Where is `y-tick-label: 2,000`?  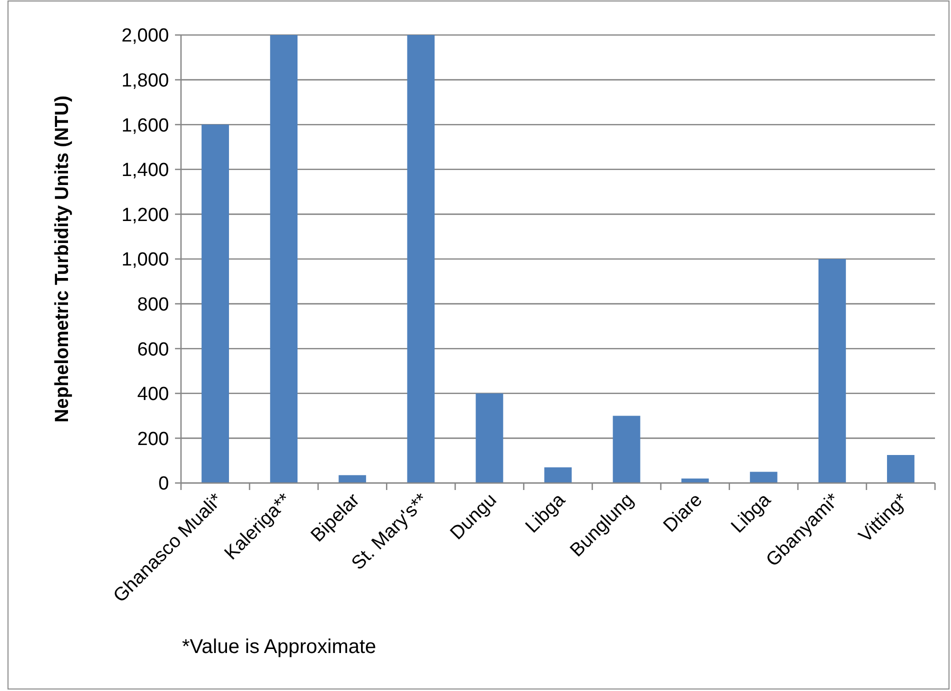
y-tick-label: 2,000 is located at coordinates (145, 36).